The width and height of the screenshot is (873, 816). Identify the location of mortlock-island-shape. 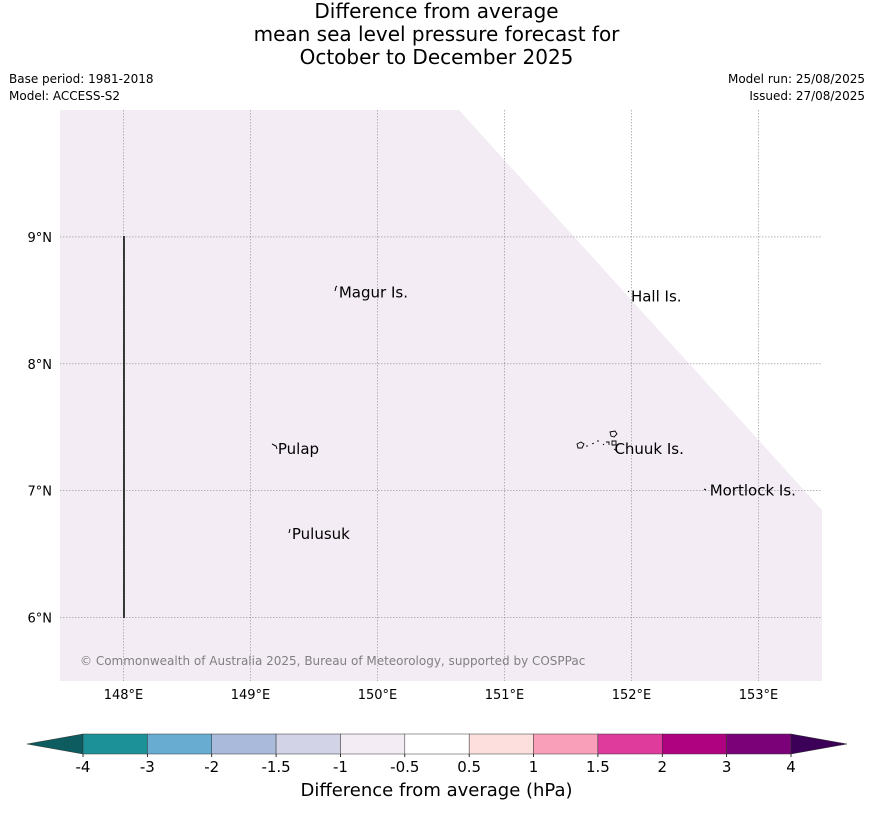
(705, 489).